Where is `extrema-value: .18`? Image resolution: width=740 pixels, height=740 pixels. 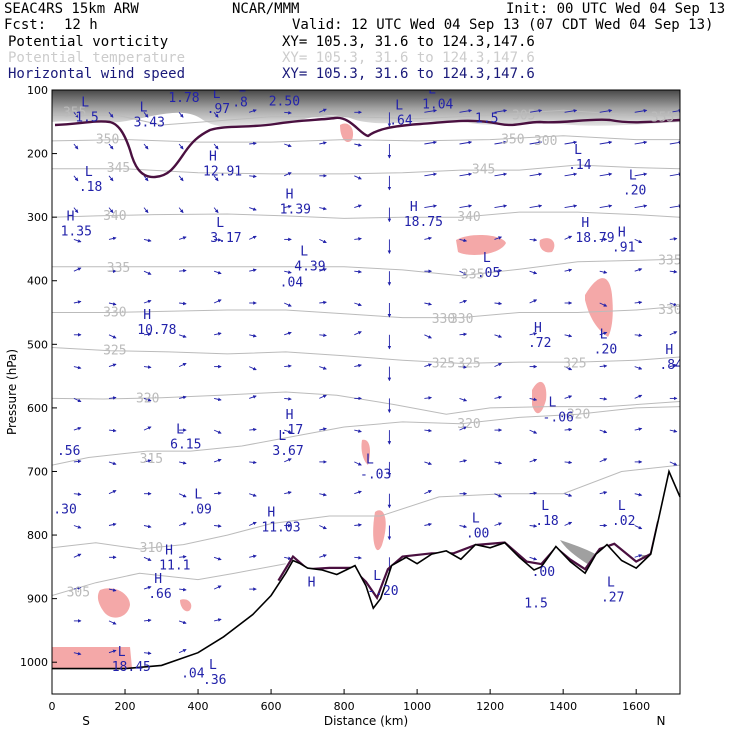
extrema-value: .18 is located at coordinates (546, 521).